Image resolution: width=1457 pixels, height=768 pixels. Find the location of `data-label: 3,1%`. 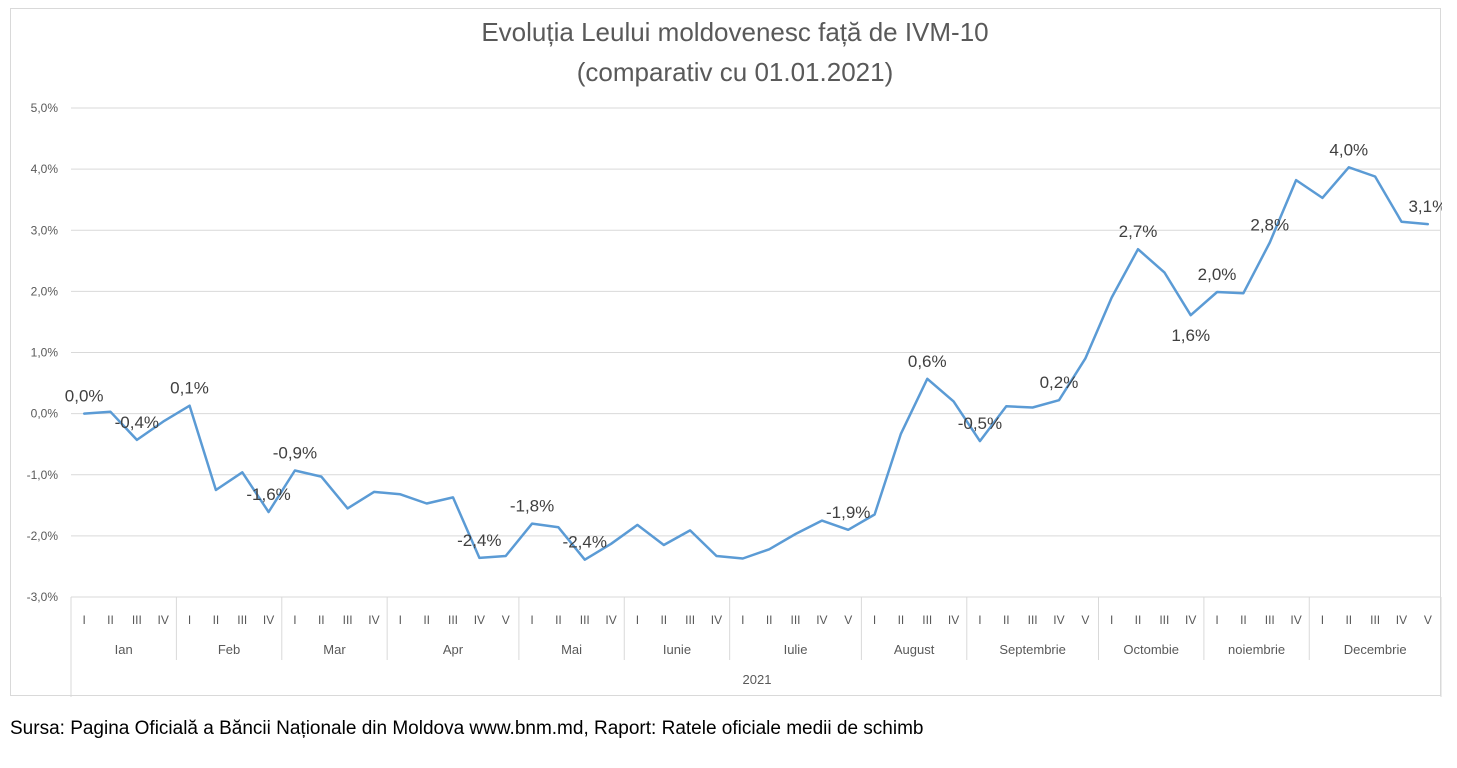

data-label: 3,1% is located at coordinates (1425, 206).